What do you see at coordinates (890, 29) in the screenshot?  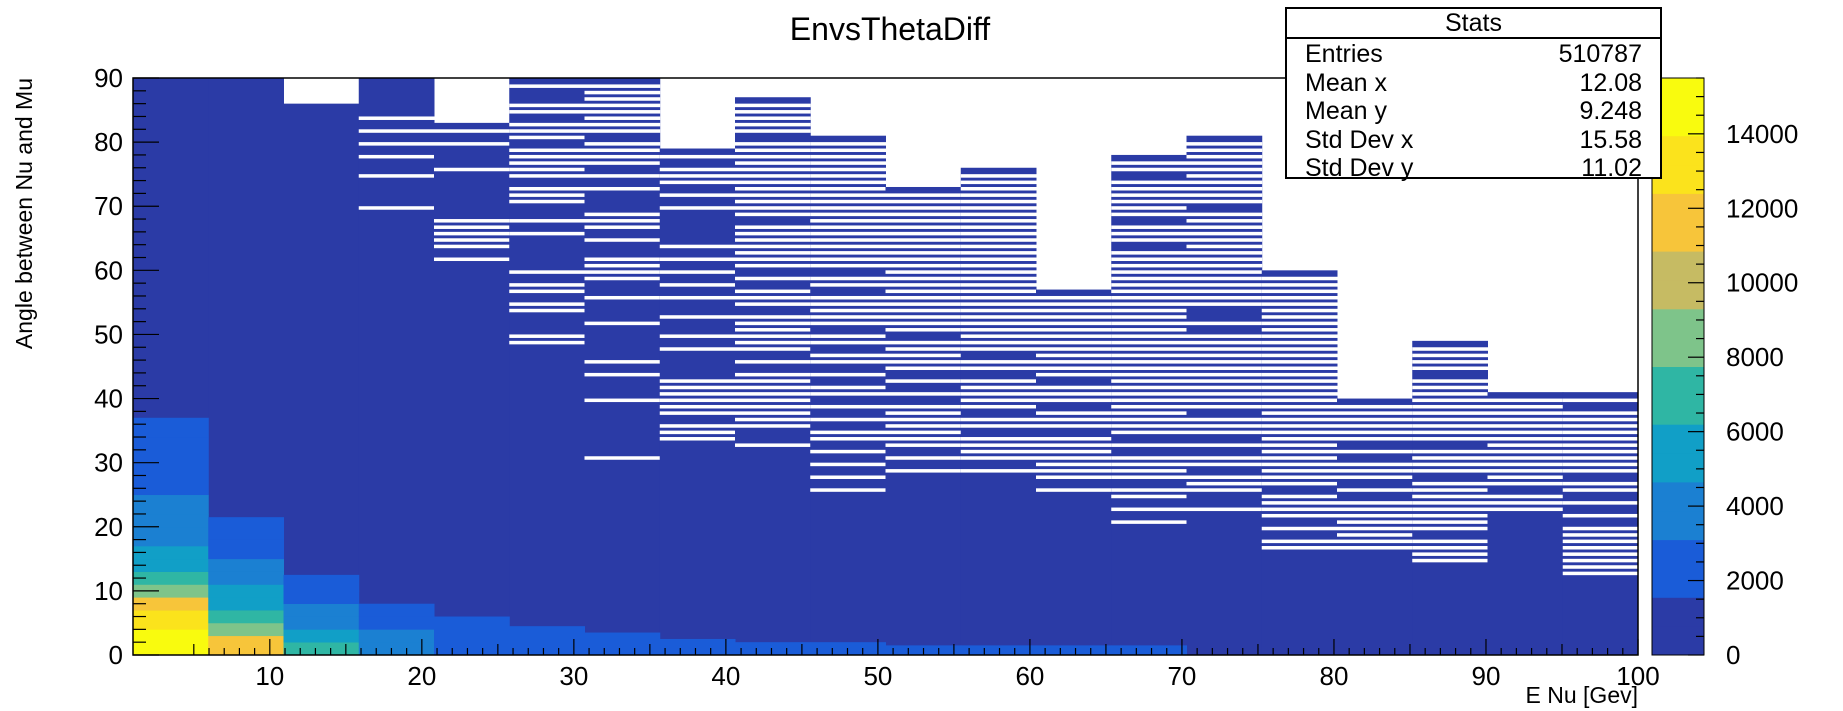 I see `chart-title: EnvsThetaDiff` at bounding box center [890, 29].